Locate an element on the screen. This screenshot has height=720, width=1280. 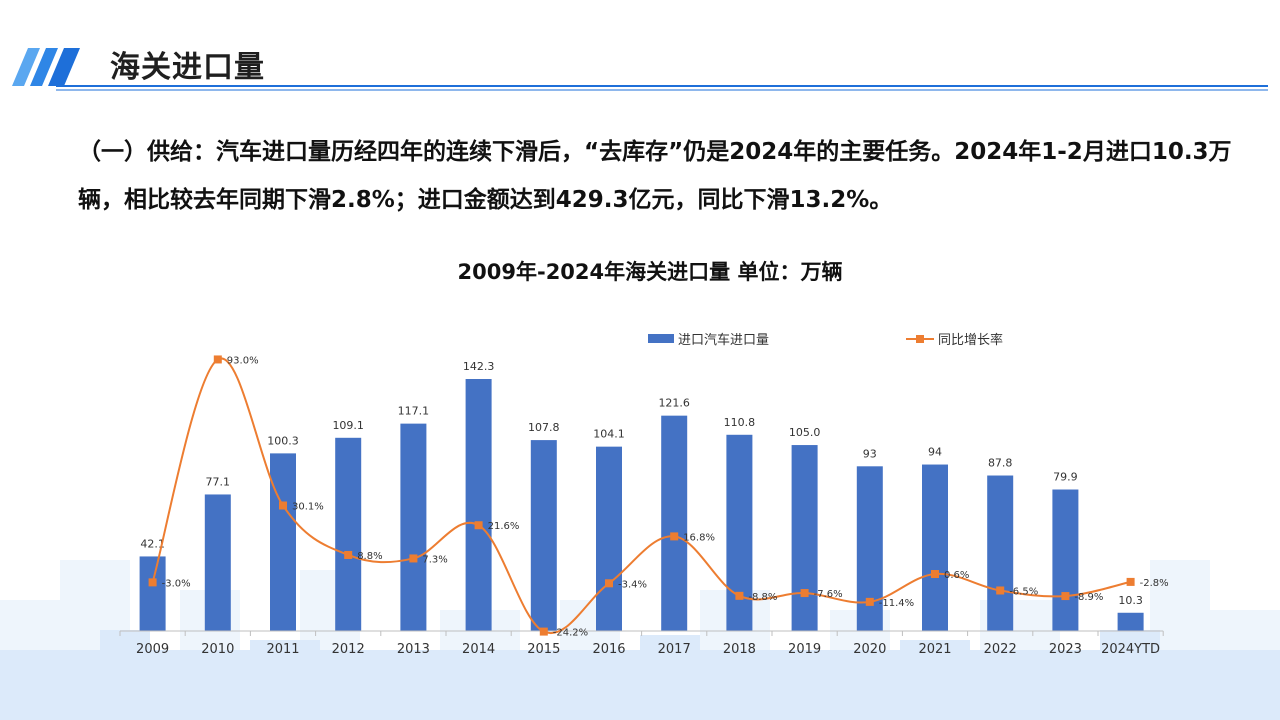
growth-point-2018 is located at coordinates (739, 595).